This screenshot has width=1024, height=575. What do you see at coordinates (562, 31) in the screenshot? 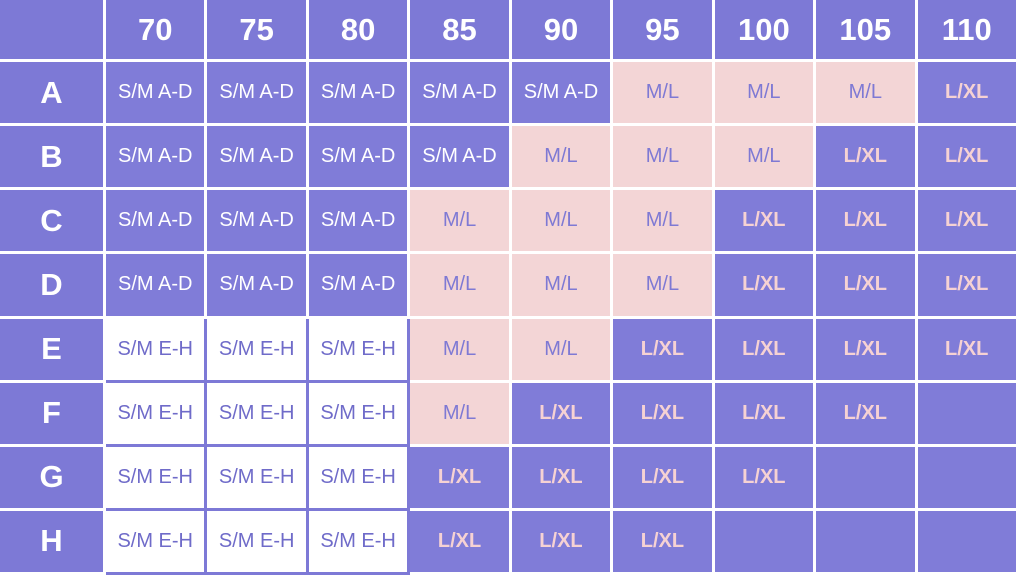
I see `column-header-90: 90` at bounding box center [562, 31].